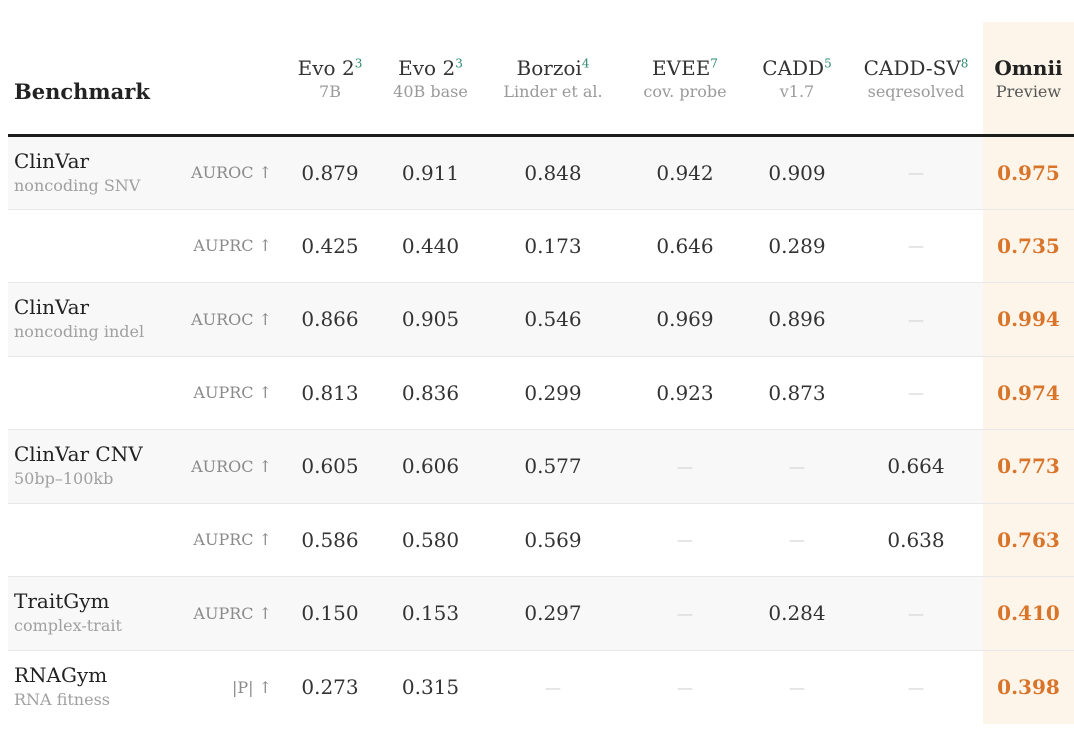 Image resolution: width=1074 pixels, height=740 pixels. What do you see at coordinates (1028, 91) in the screenshot?
I see `header-col-sub: Preview` at bounding box center [1028, 91].